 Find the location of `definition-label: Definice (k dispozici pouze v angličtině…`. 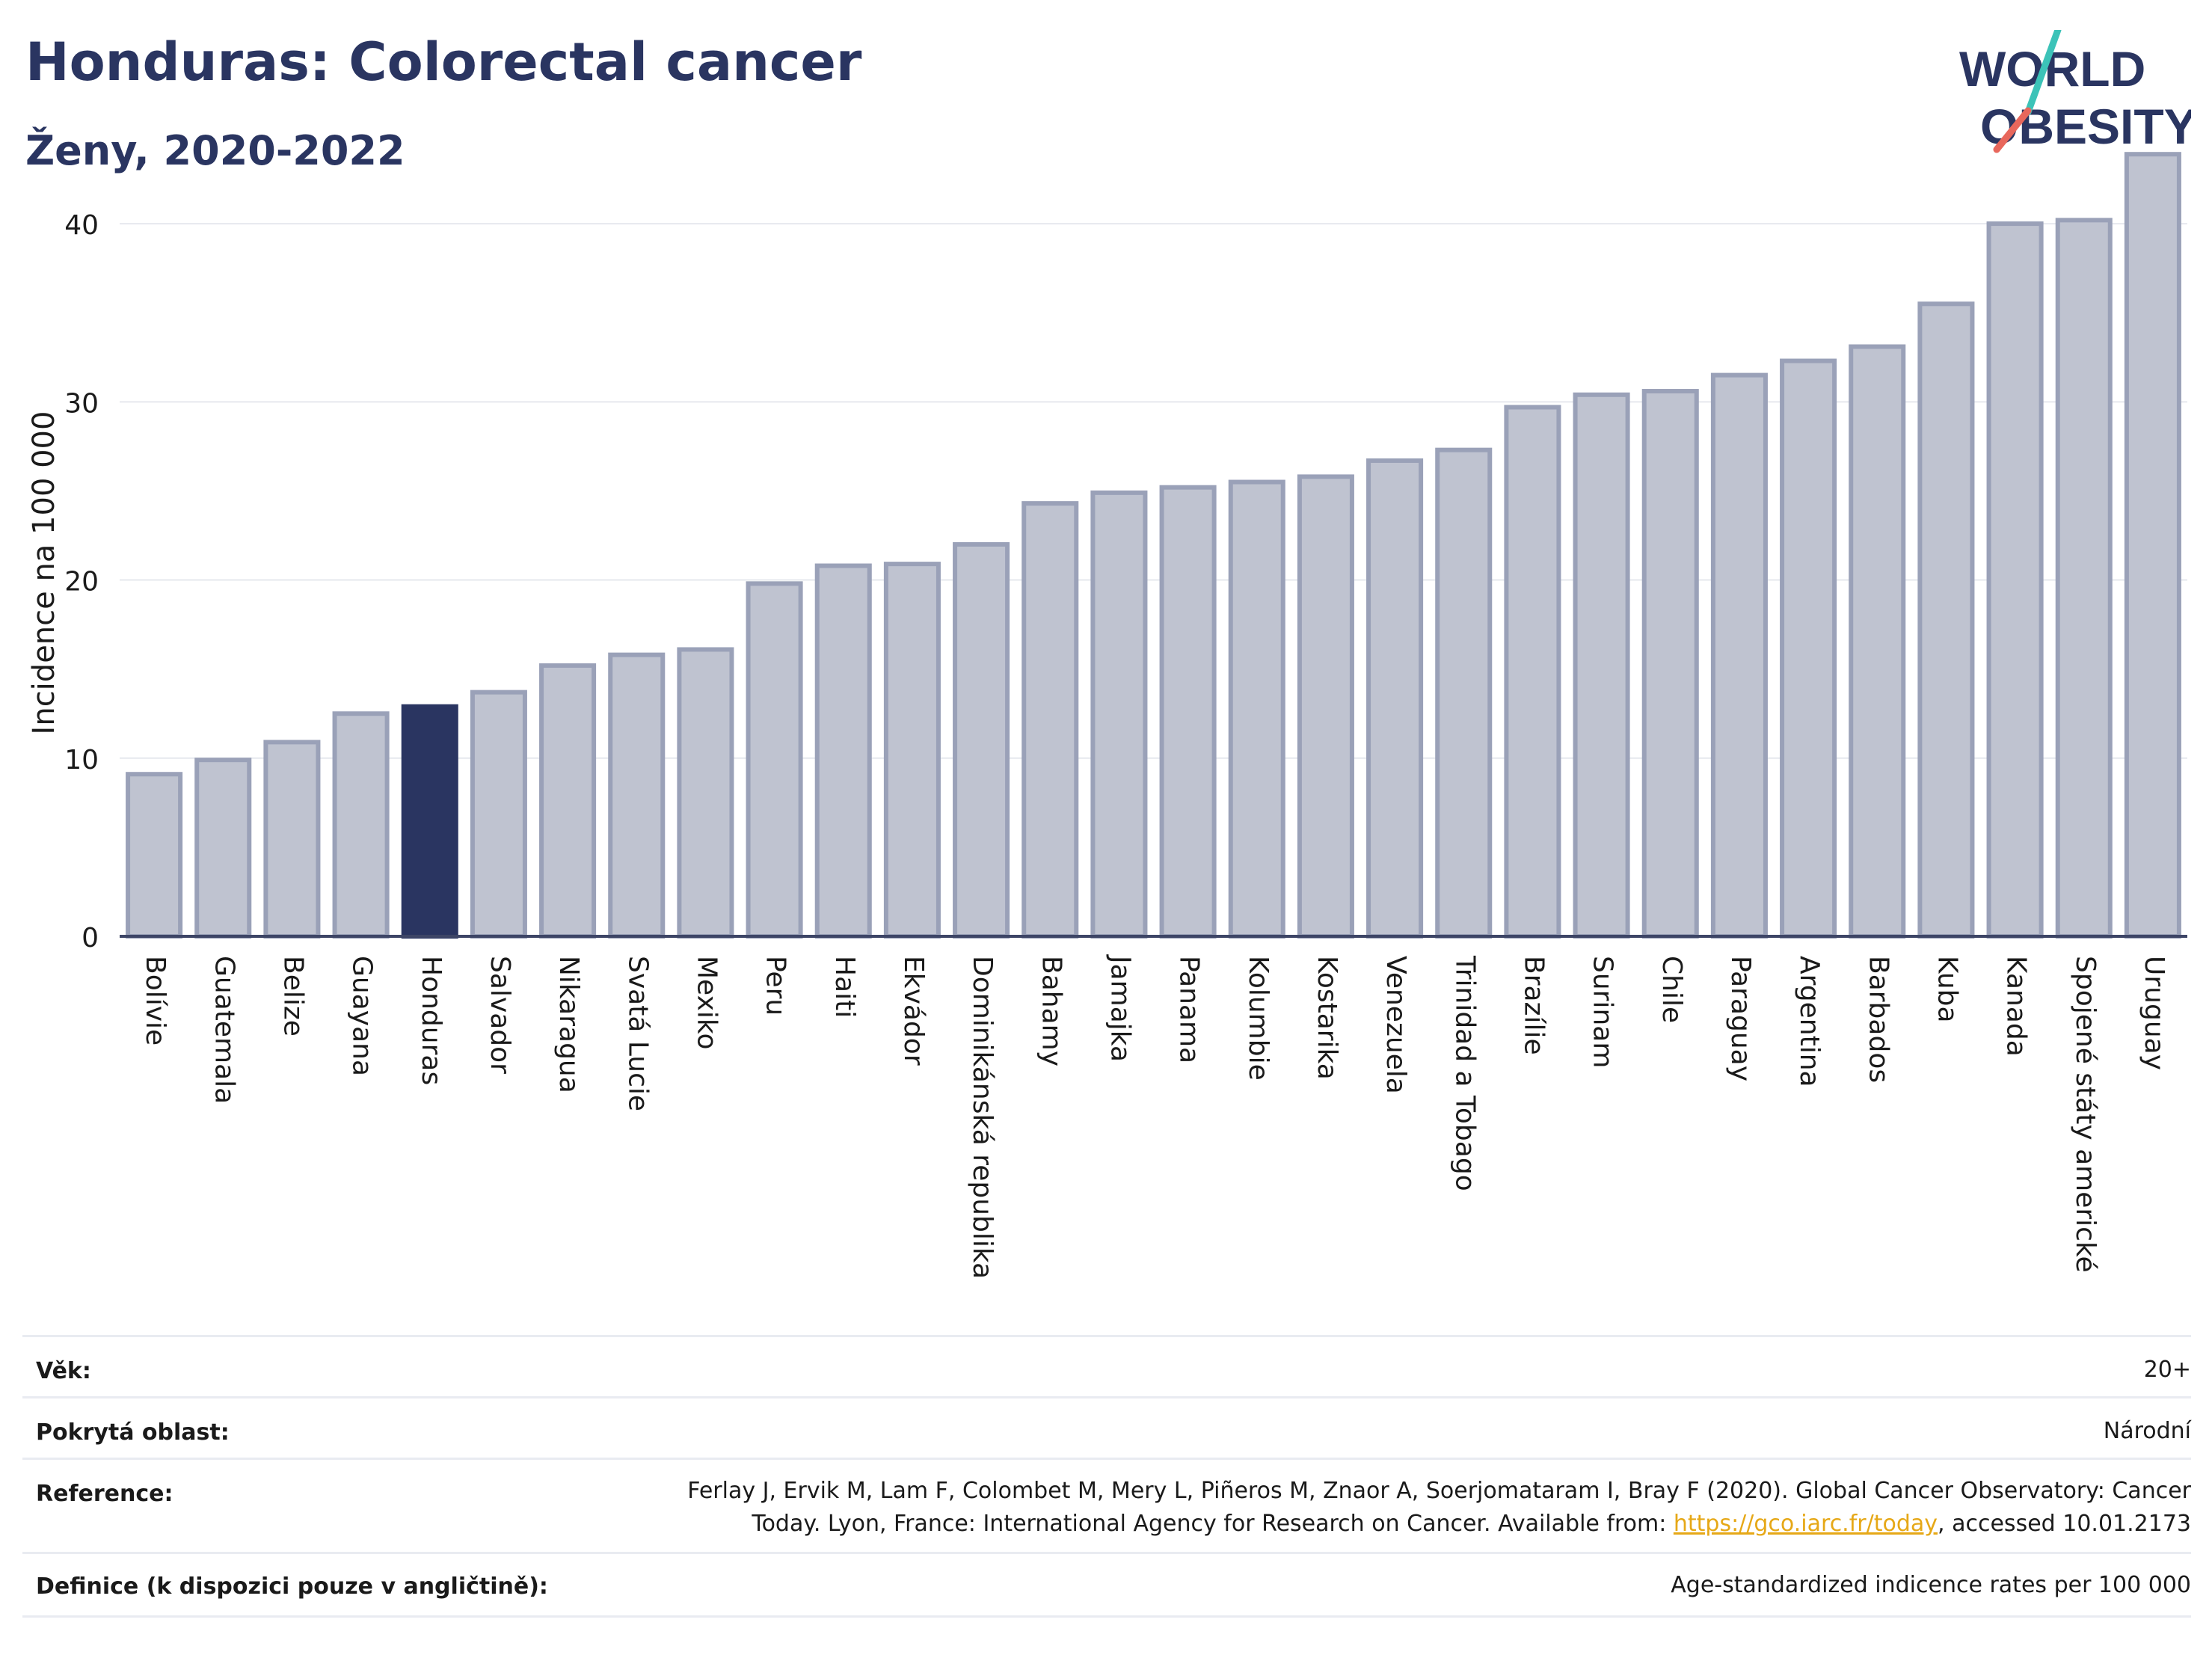

definition-label: Definice (k dispozici pouze v angličtině… is located at coordinates (292, 1586).